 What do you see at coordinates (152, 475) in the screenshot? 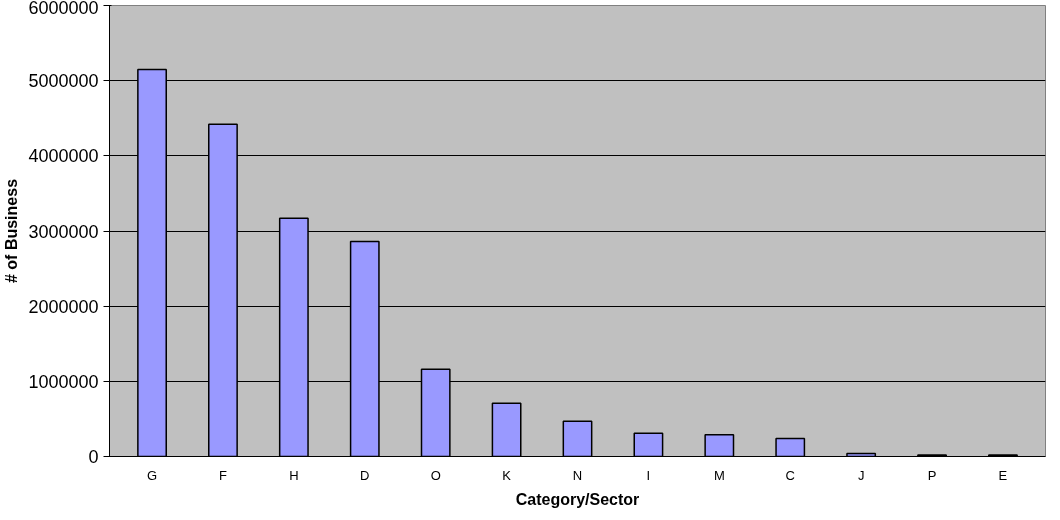
I see `x-tick-label: G` at bounding box center [152, 475].